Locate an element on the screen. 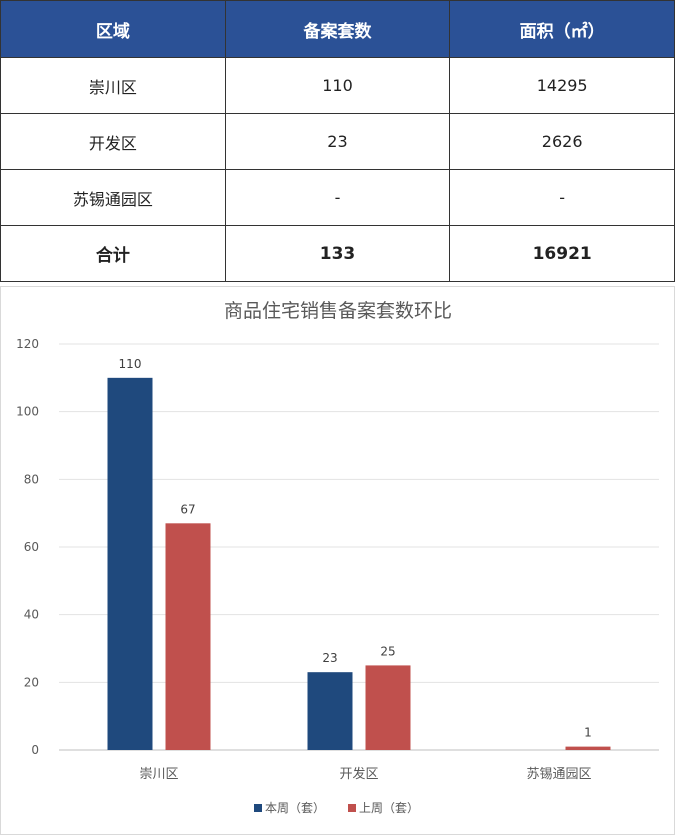 This screenshot has width=675, height=838. y-tick-label: 40 is located at coordinates (31, 615).